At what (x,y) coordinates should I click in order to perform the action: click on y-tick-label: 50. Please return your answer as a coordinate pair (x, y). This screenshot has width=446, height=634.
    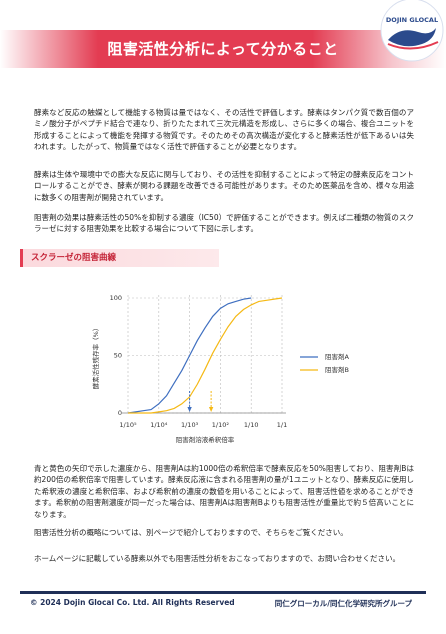
    Looking at the image, I should click on (118, 356).